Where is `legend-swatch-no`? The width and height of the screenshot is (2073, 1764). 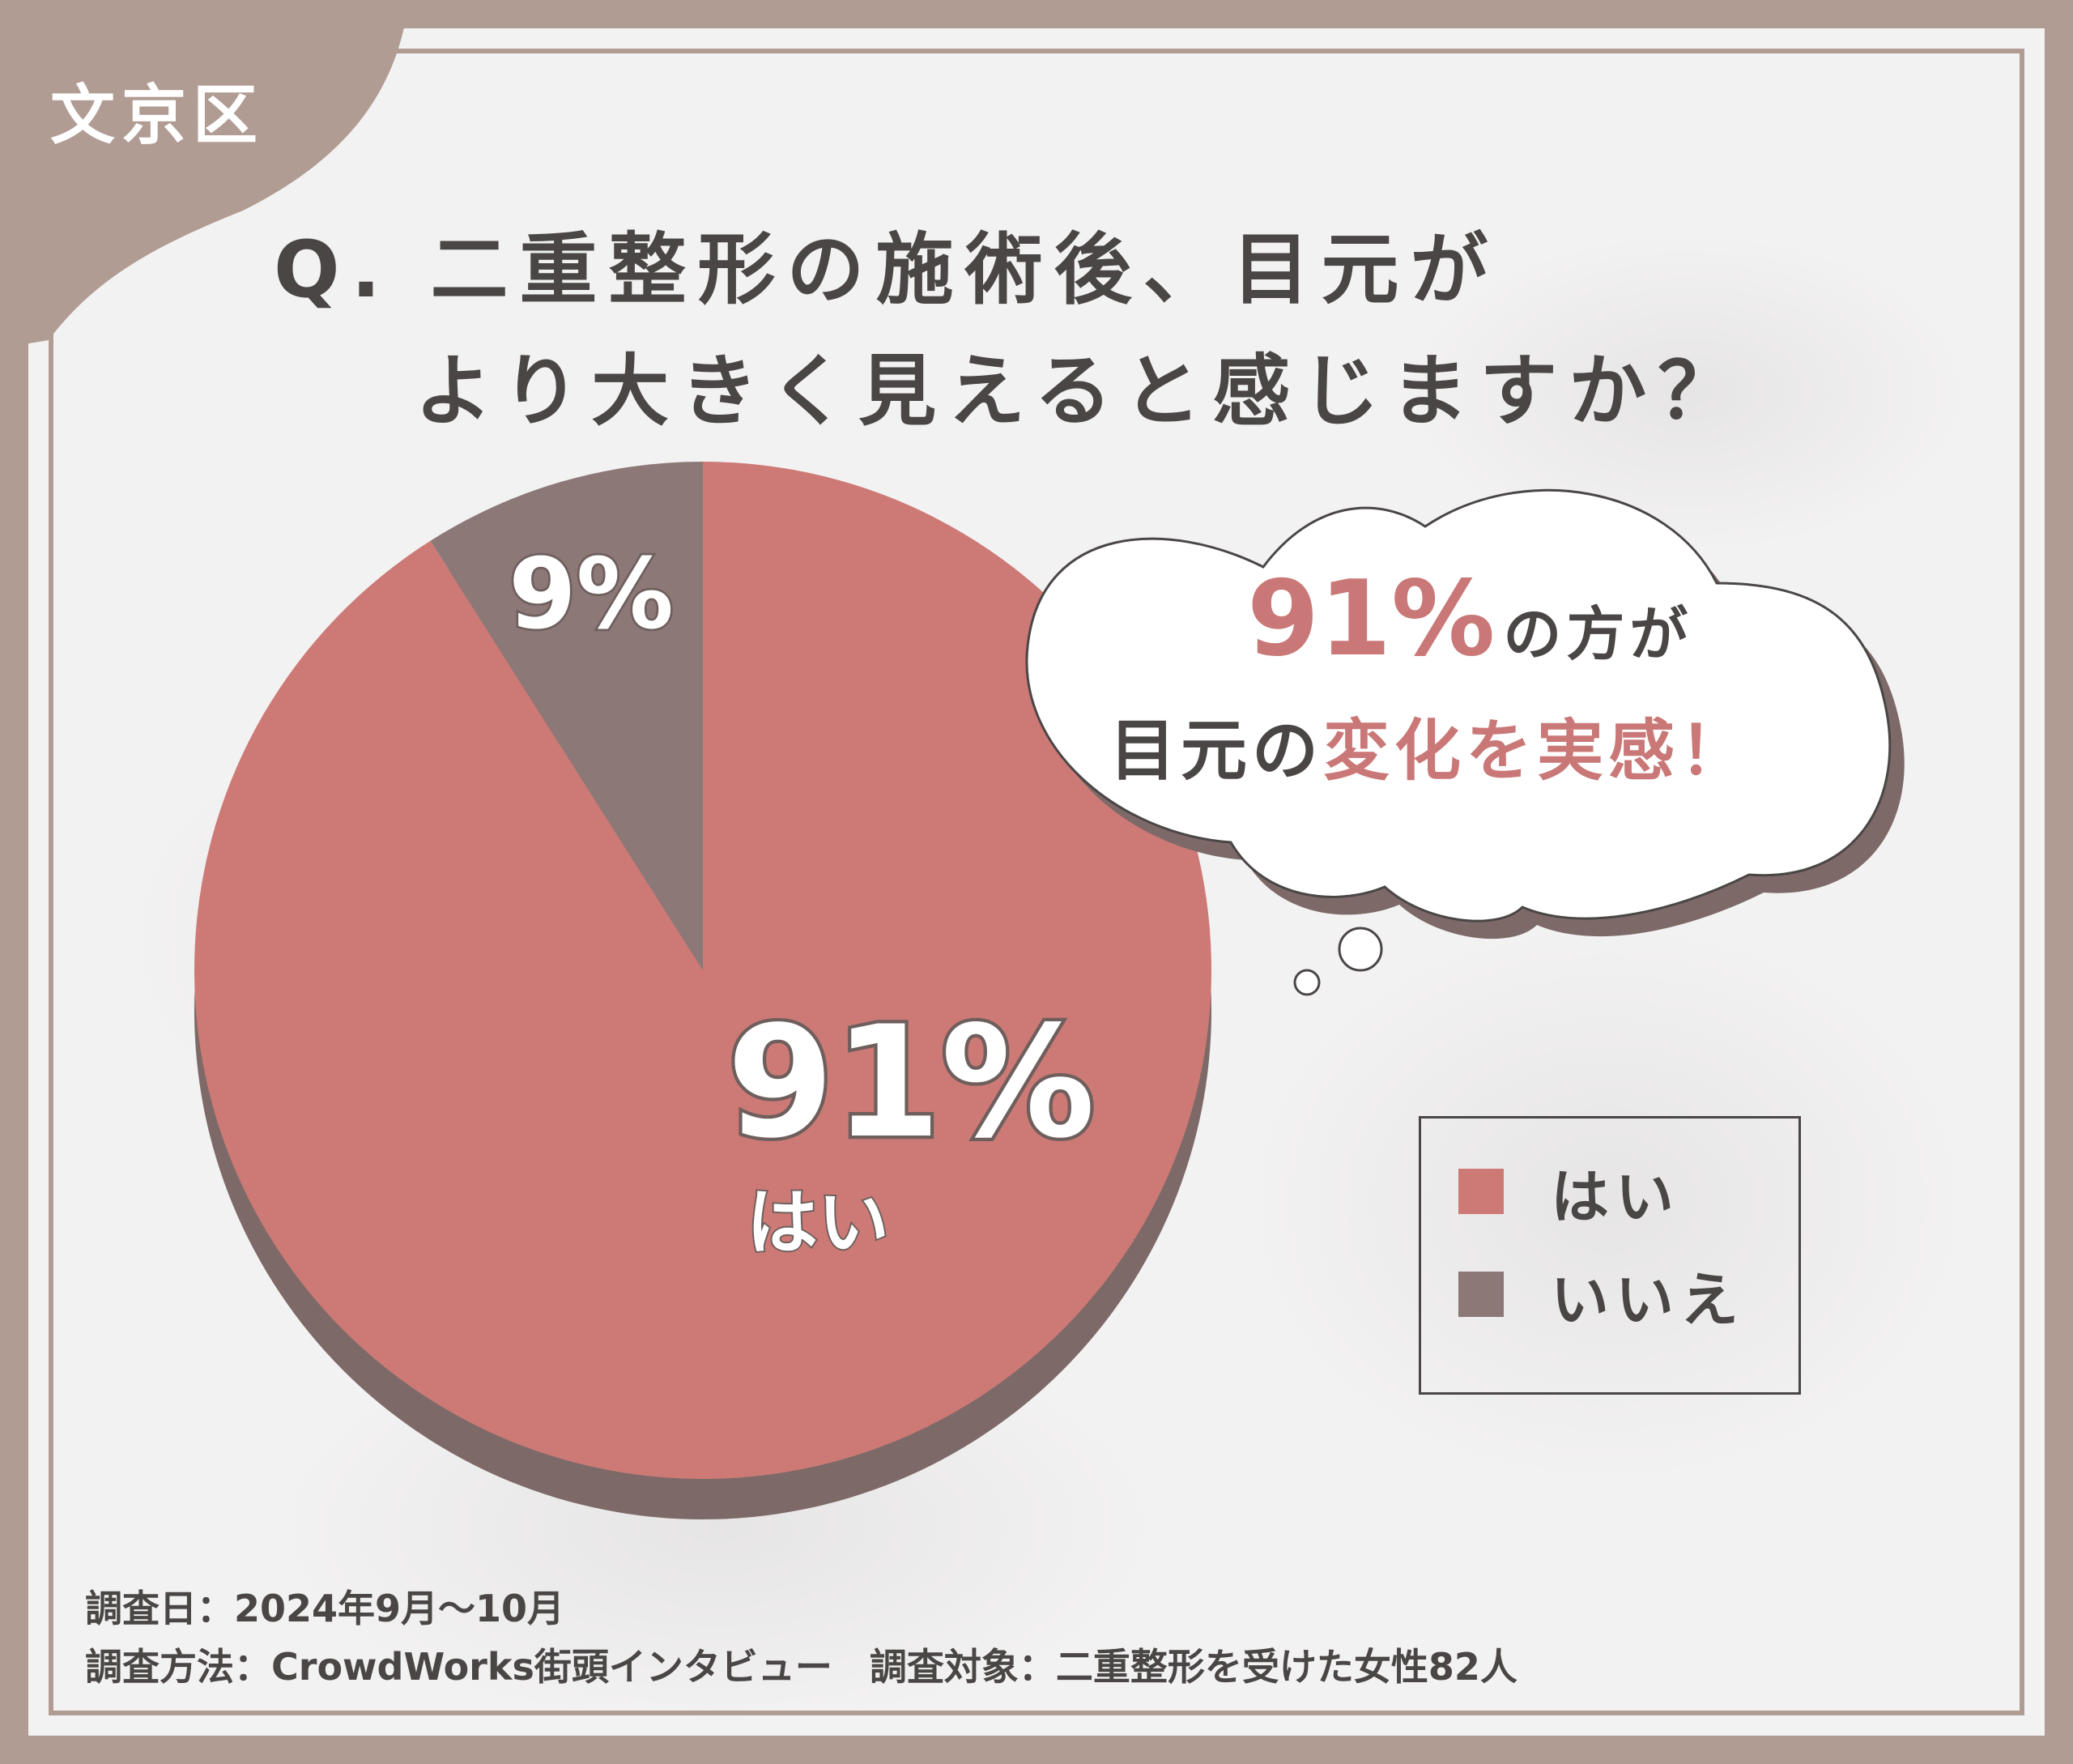
legend-swatch-no is located at coordinates (1481, 1294).